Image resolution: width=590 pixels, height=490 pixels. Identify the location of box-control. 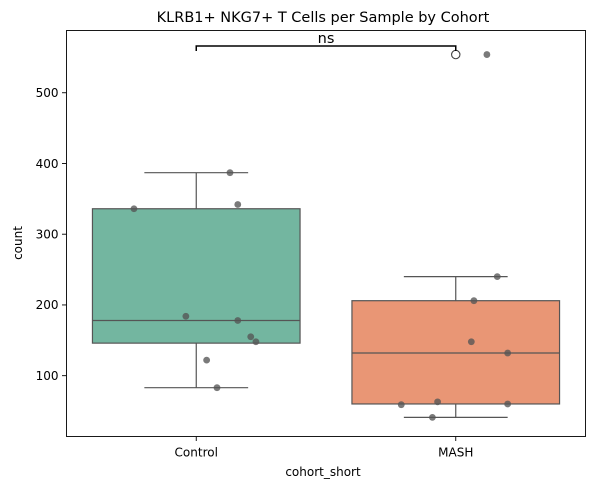
(196, 276).